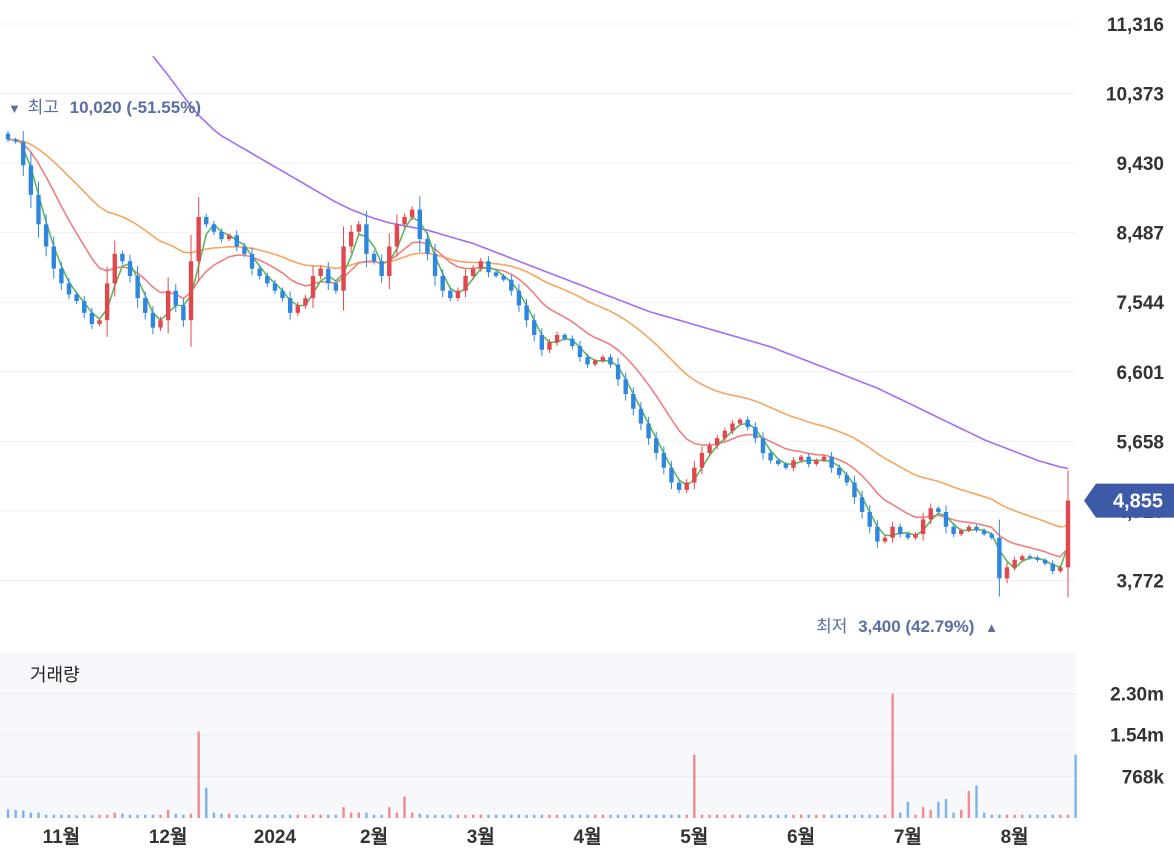 This screenshot has width=1174, height=860. Describe the element at coordinates (991, 627) in the screenshot. I see `low-marker: ▲` at that location.